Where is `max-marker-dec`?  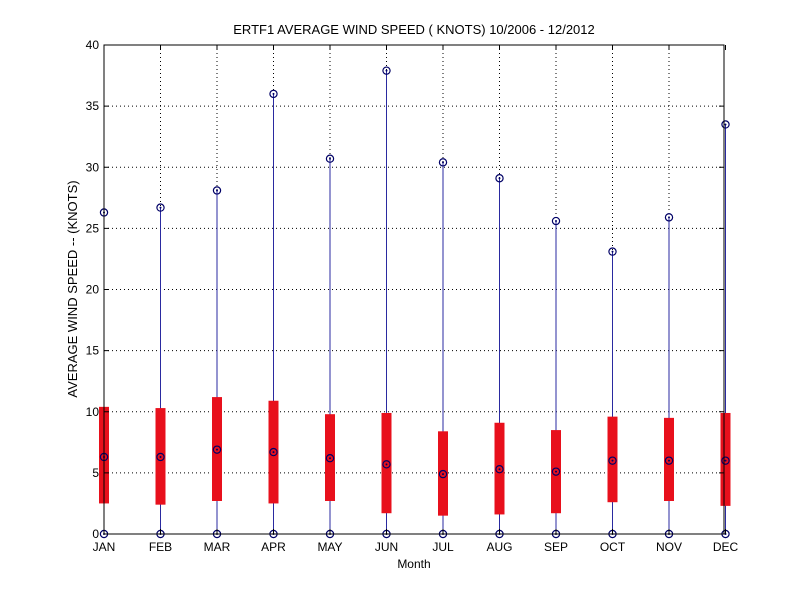 max-marker-dec is located at coordinates (725, 124).